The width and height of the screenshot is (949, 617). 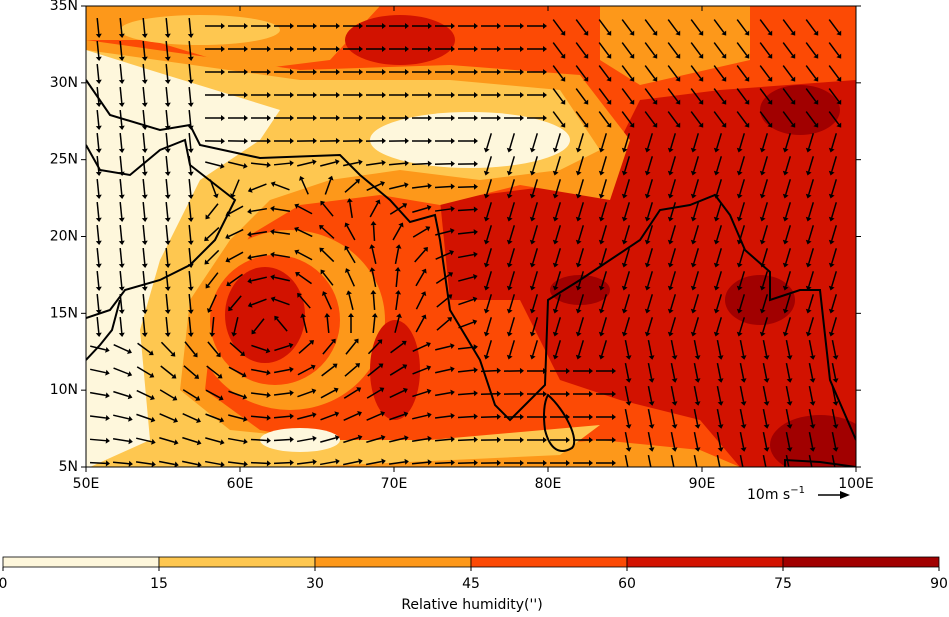 What do you see at coordinates (797, 490) in the screenshot?
I see `quiver-key-exponent: −1` at bounding box center [797, 490].